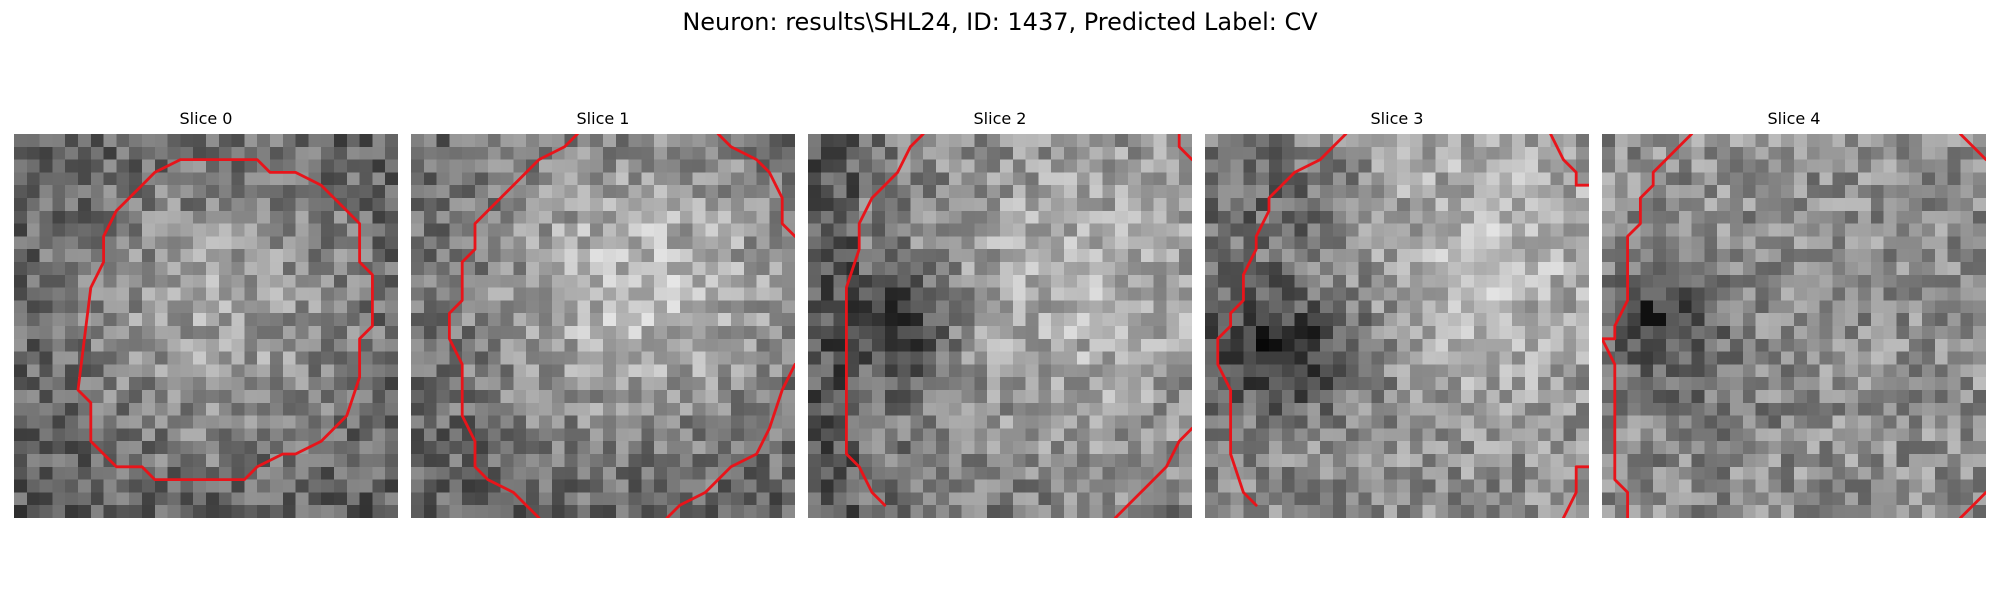 Image resolution: width=2000 pixels, height=600 pixels. Describe the element at coordinates (1794, 326) in the screenshot. I see `slice-4-image` at that location.